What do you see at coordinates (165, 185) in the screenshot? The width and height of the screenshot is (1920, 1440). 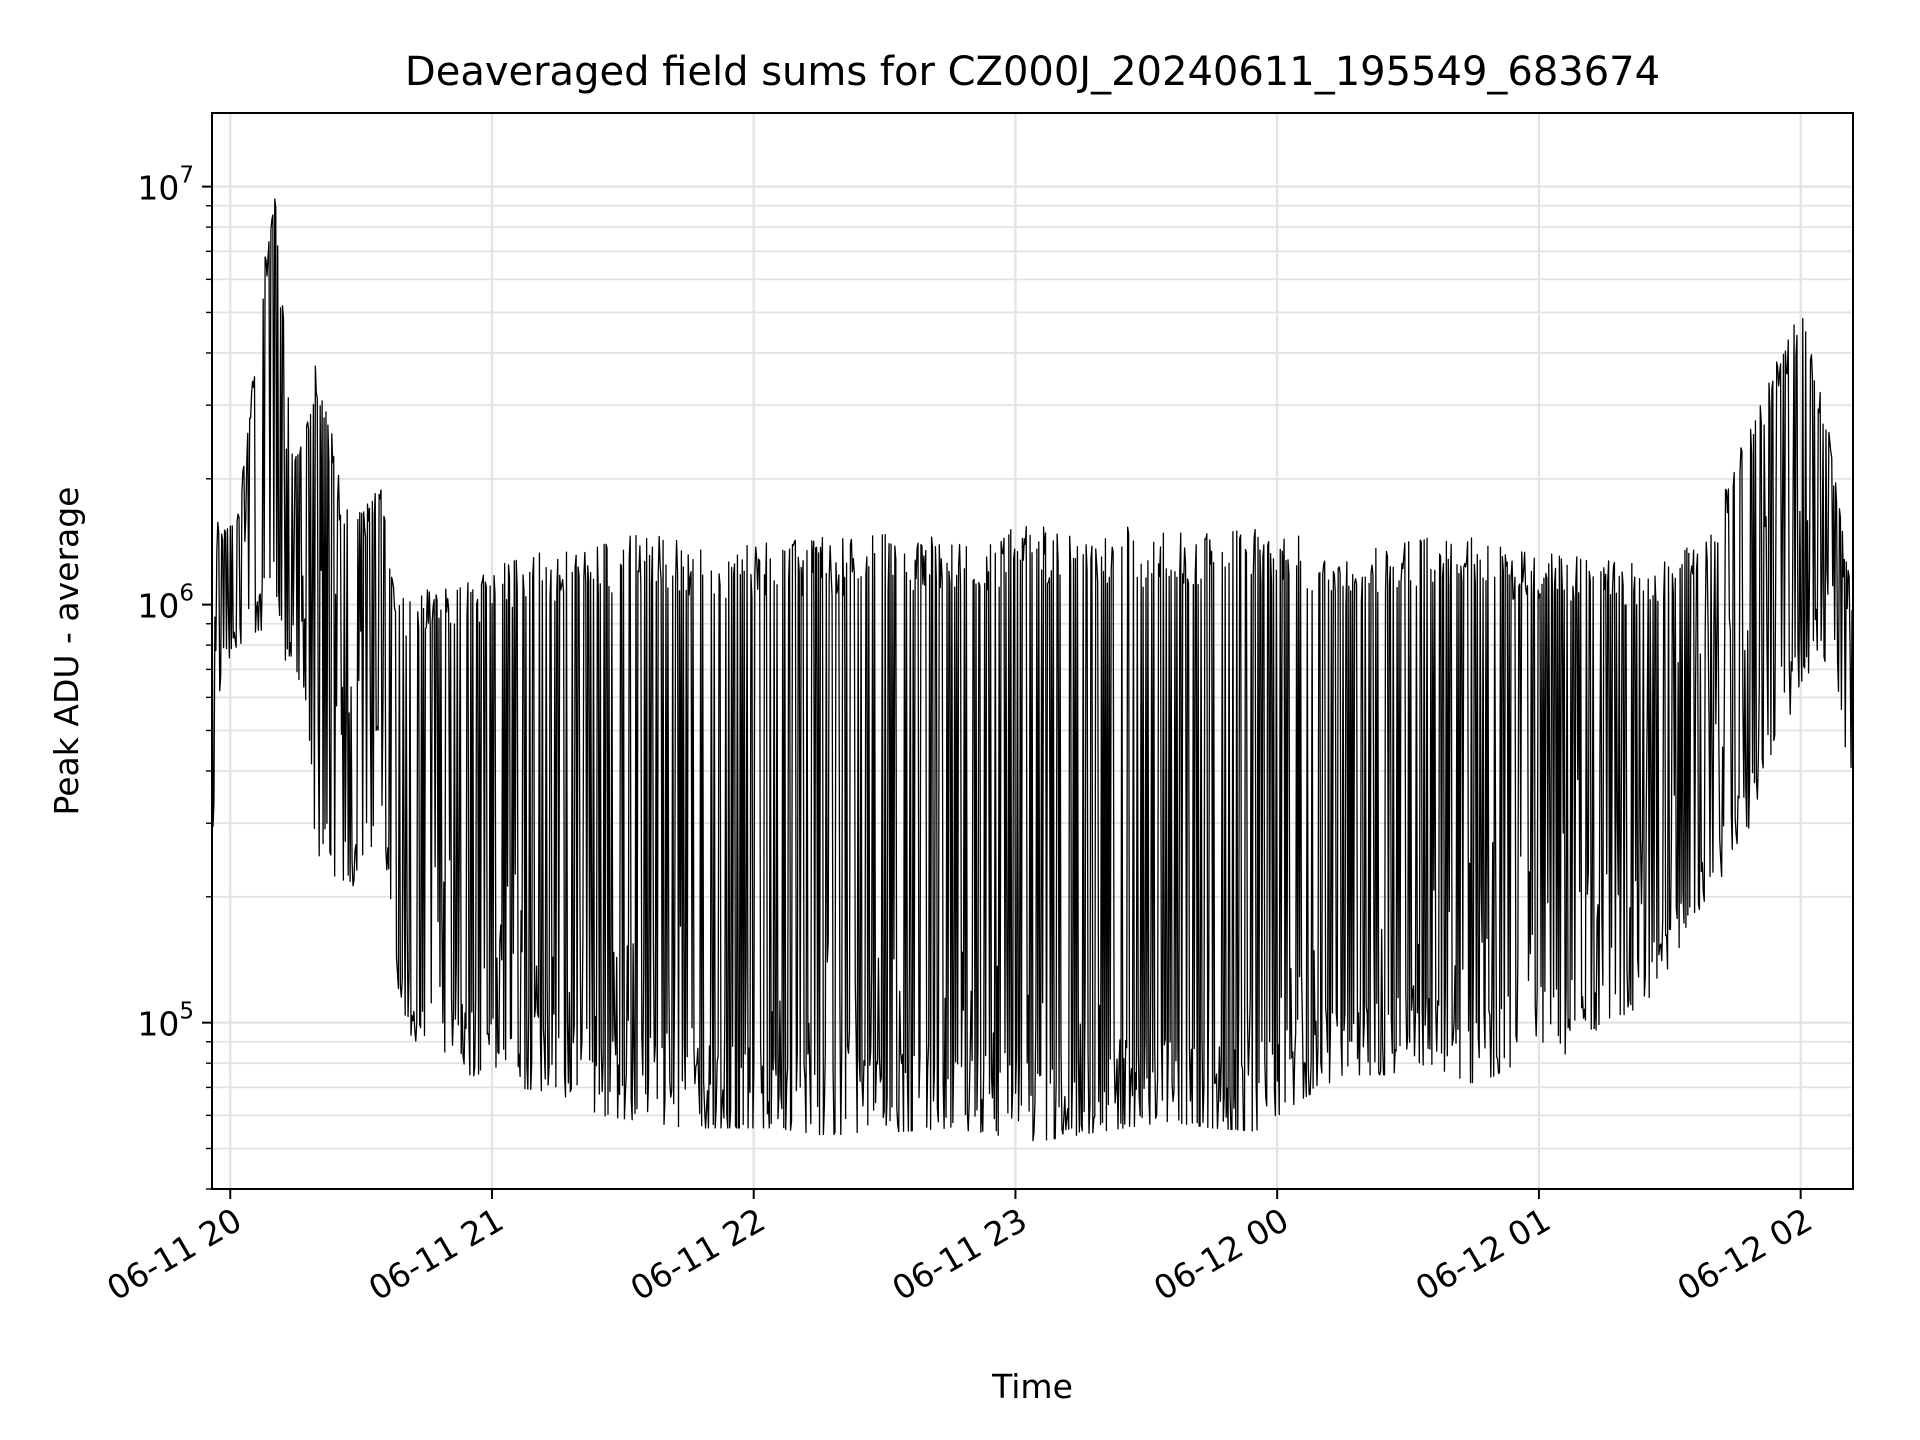 I see `y-tick-label: 10⁷` at bounding box center [165, 185].